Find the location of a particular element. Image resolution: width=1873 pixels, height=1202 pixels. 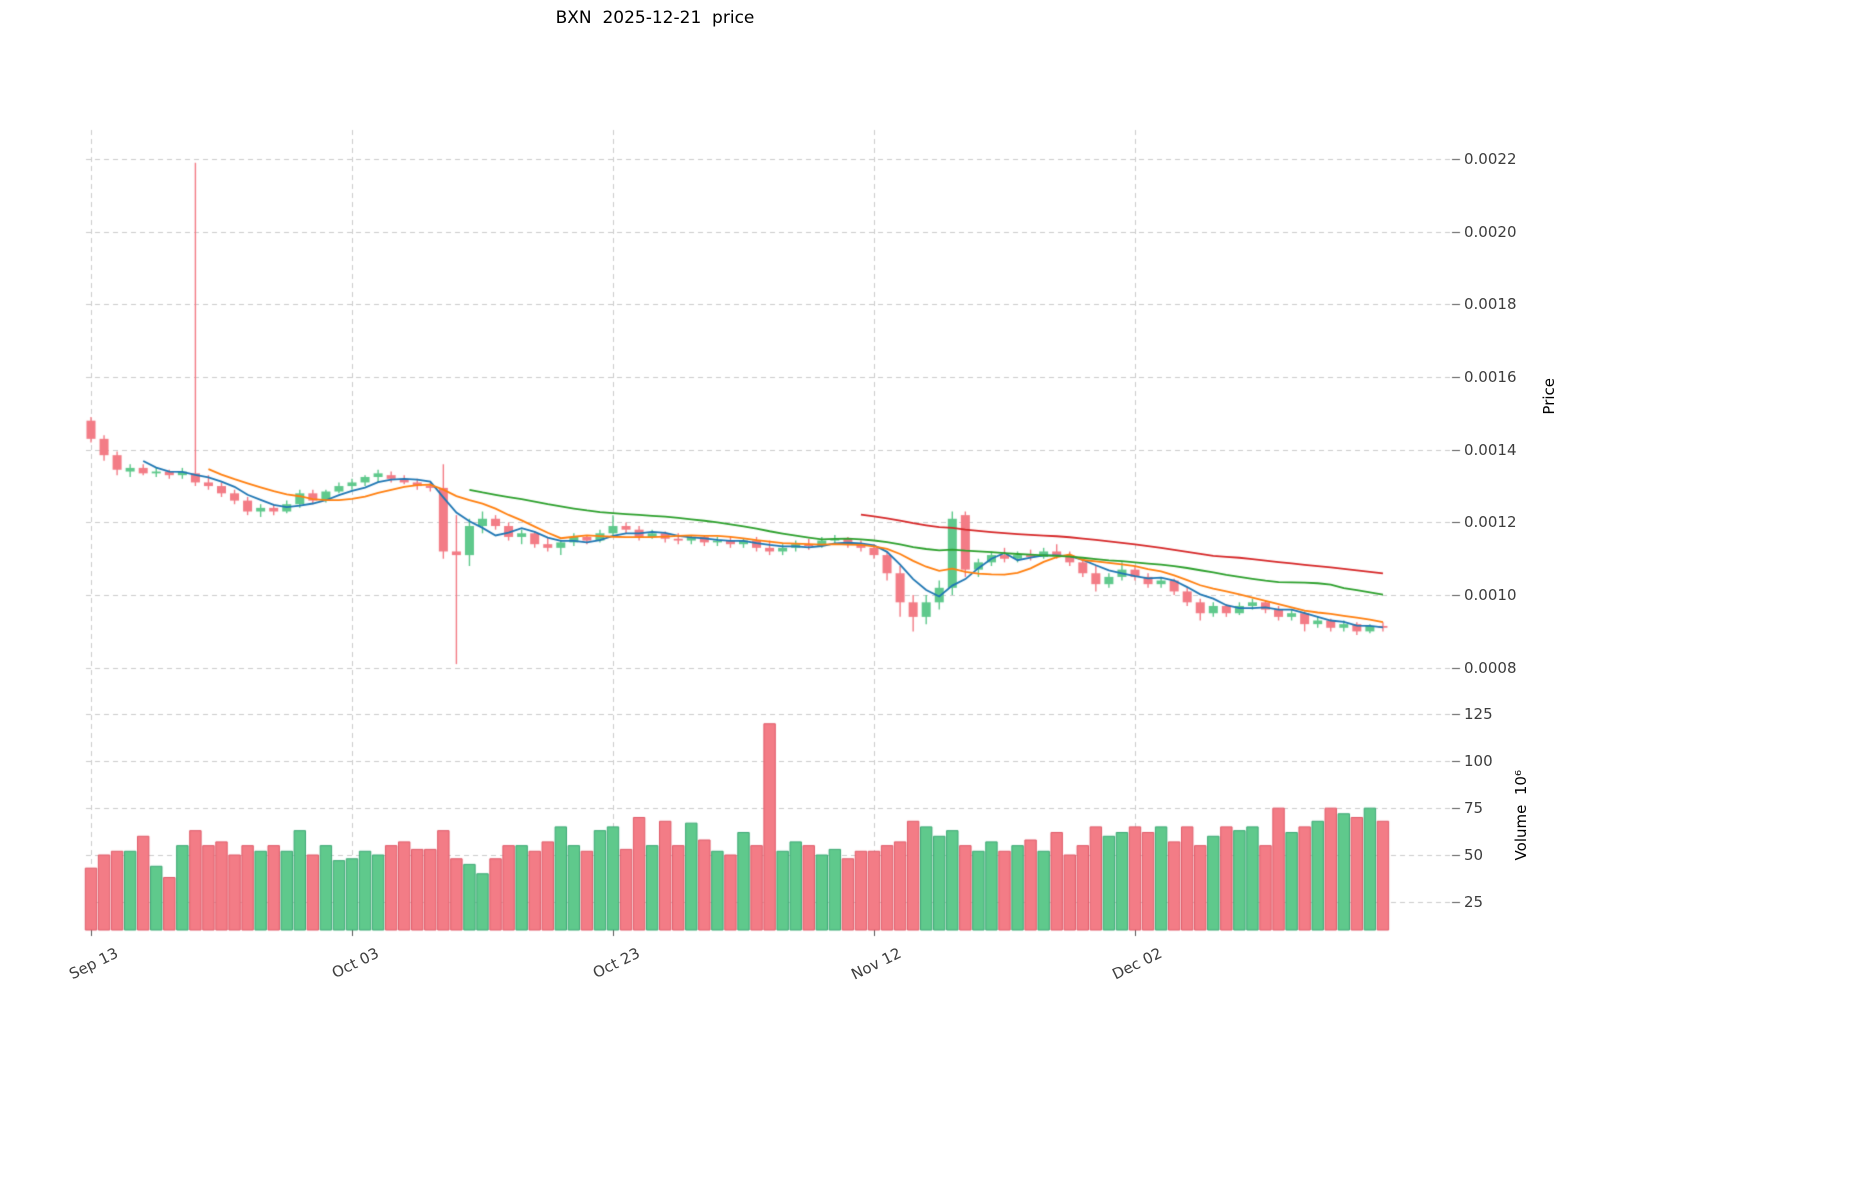

price-tick-label: 0.0022 is located at coordinates (1490, 159).